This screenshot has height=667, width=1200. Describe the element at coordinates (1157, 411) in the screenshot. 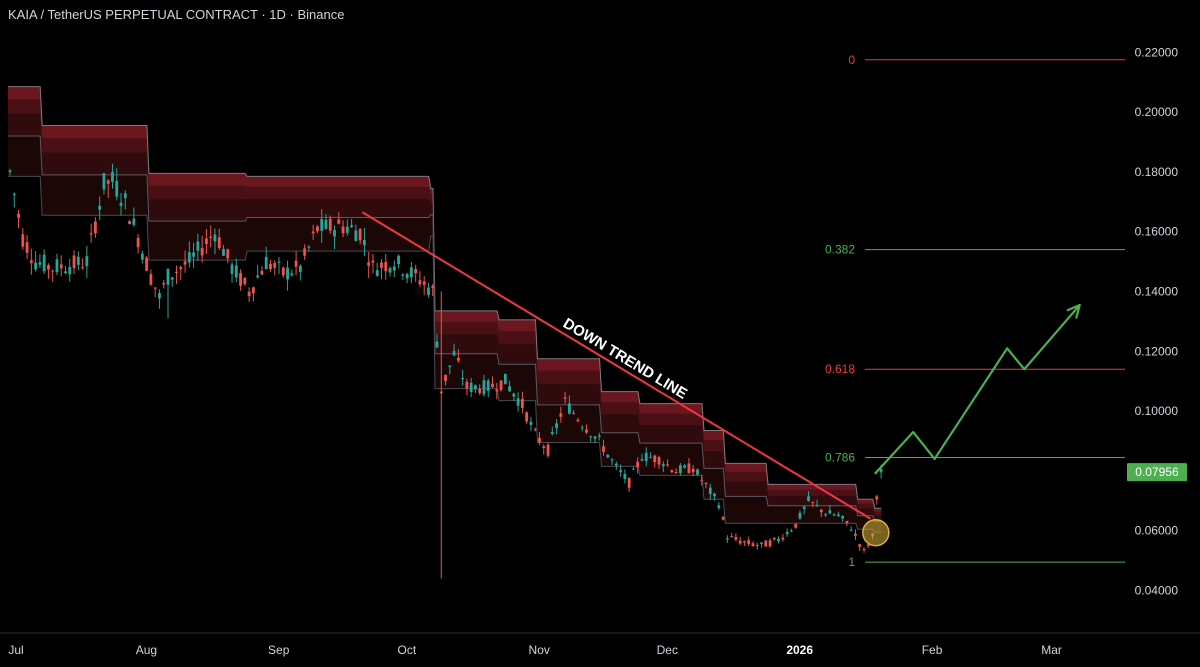

I see `price-tick-label: 0.10000` at that location.